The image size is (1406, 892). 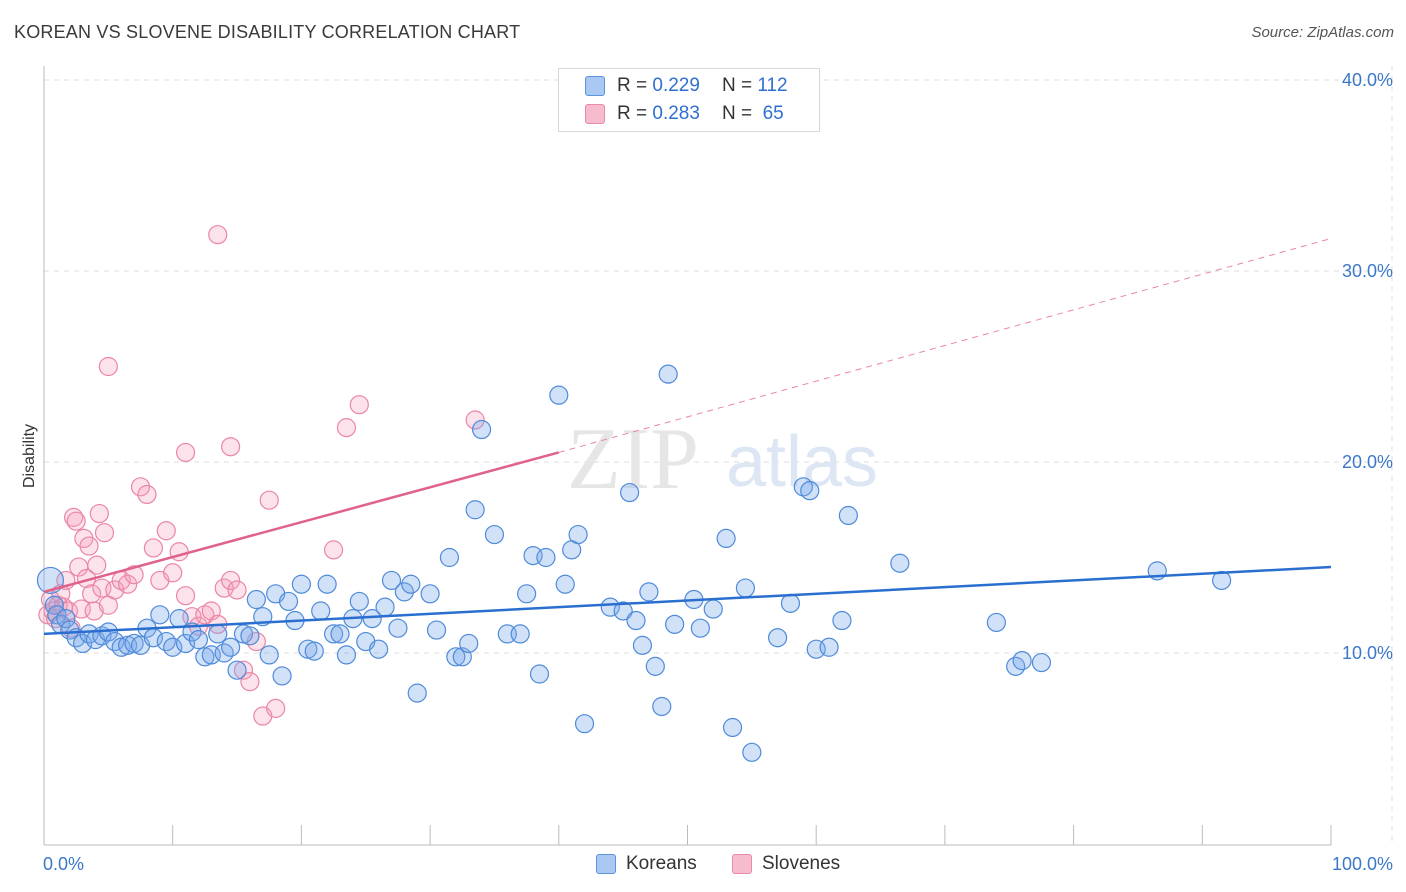 I want to click on slovenes-legend-swatch, so click(x=742, y=864).